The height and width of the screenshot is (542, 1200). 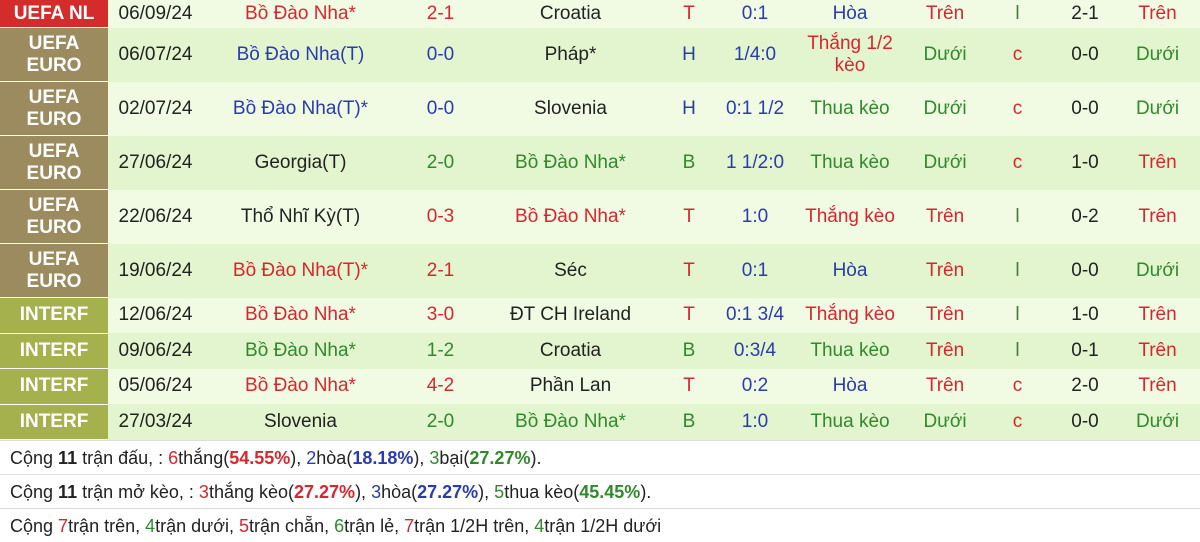 I want to click on home-team: Thổ Nhĩ Kỳ(T), so click(x=300, y=216).